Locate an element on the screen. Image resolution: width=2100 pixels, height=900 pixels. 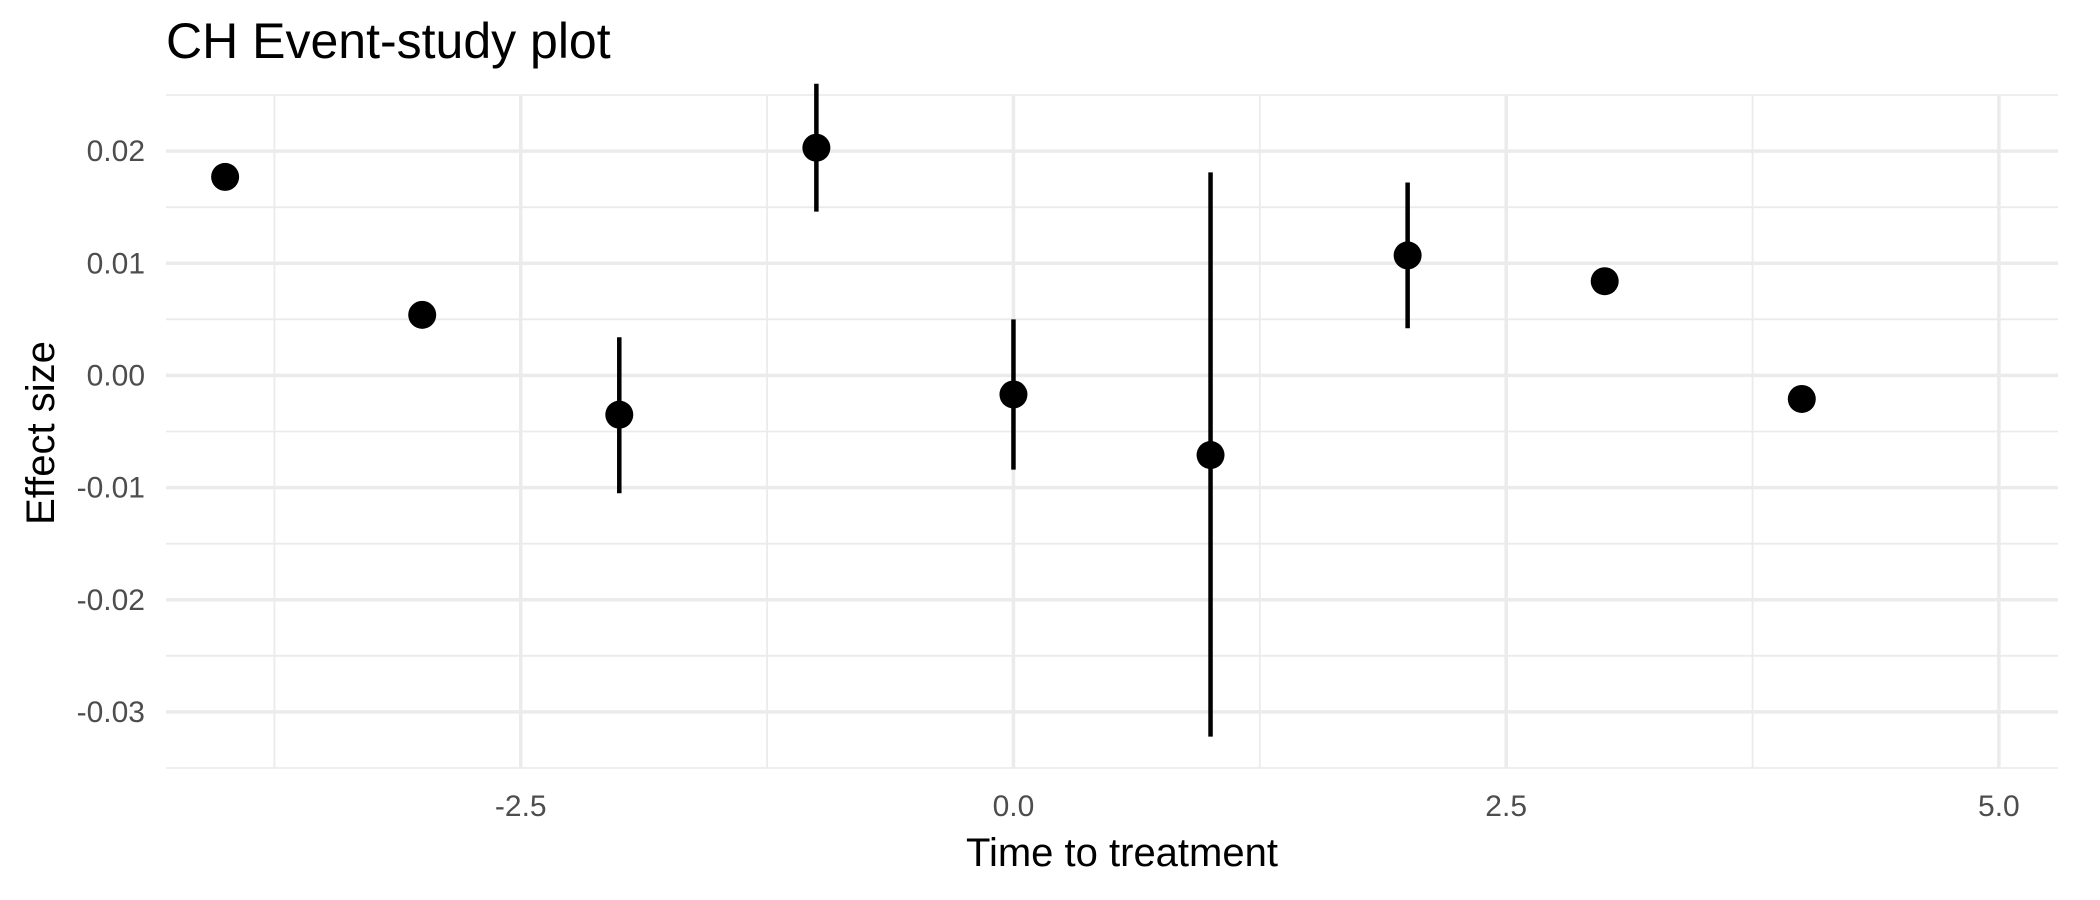
x-tick-label-2: 2.5 is located at coordinates (1506, 806).